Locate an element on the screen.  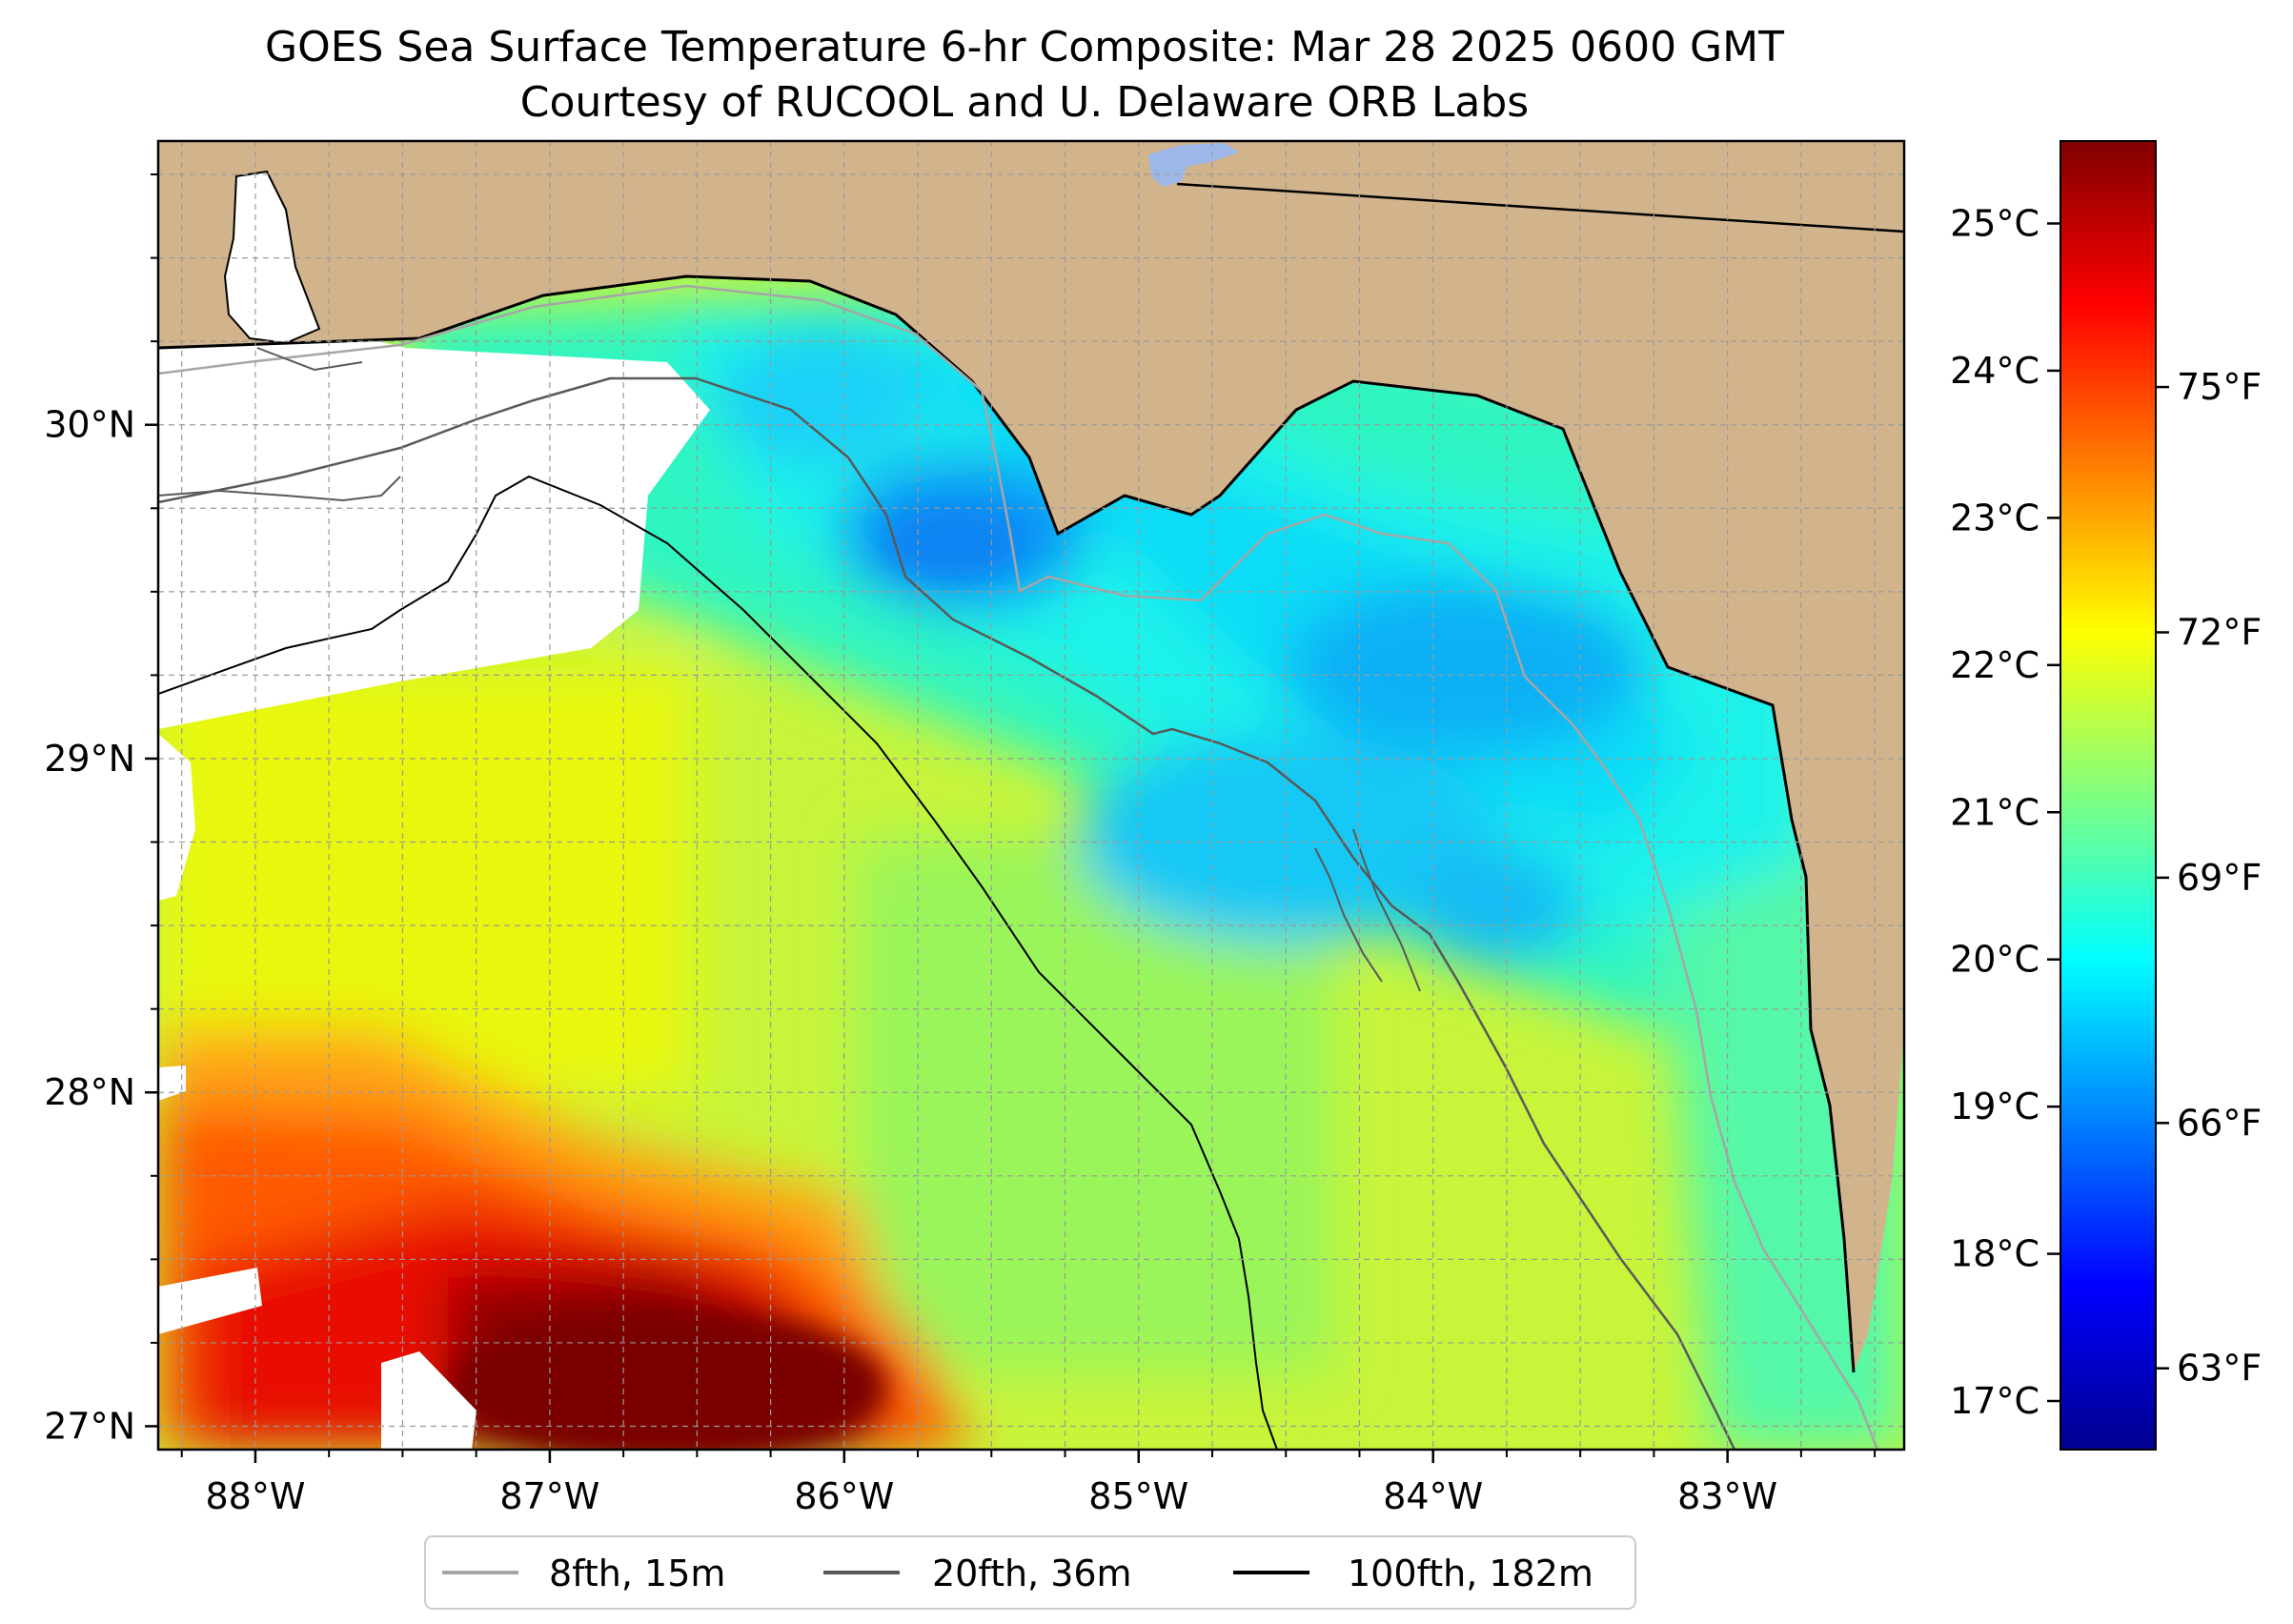
colorbar-label-f: 75°F is located at coordinates (2220, 387).